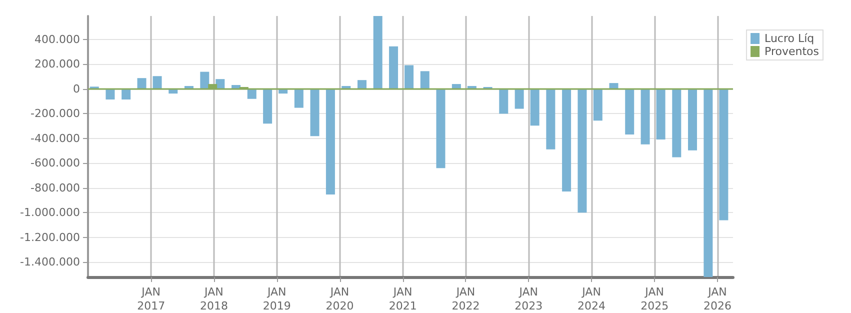 This screenshot has width=851, height=313. I want to click on y-tick-label: -1.000.000, so click(50, 213).